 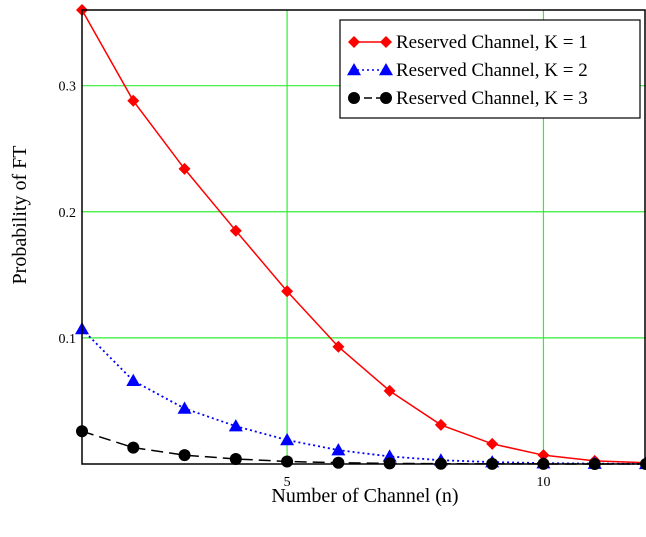 I want to click on x-tick-label: 10, so click(x=543, y=482).